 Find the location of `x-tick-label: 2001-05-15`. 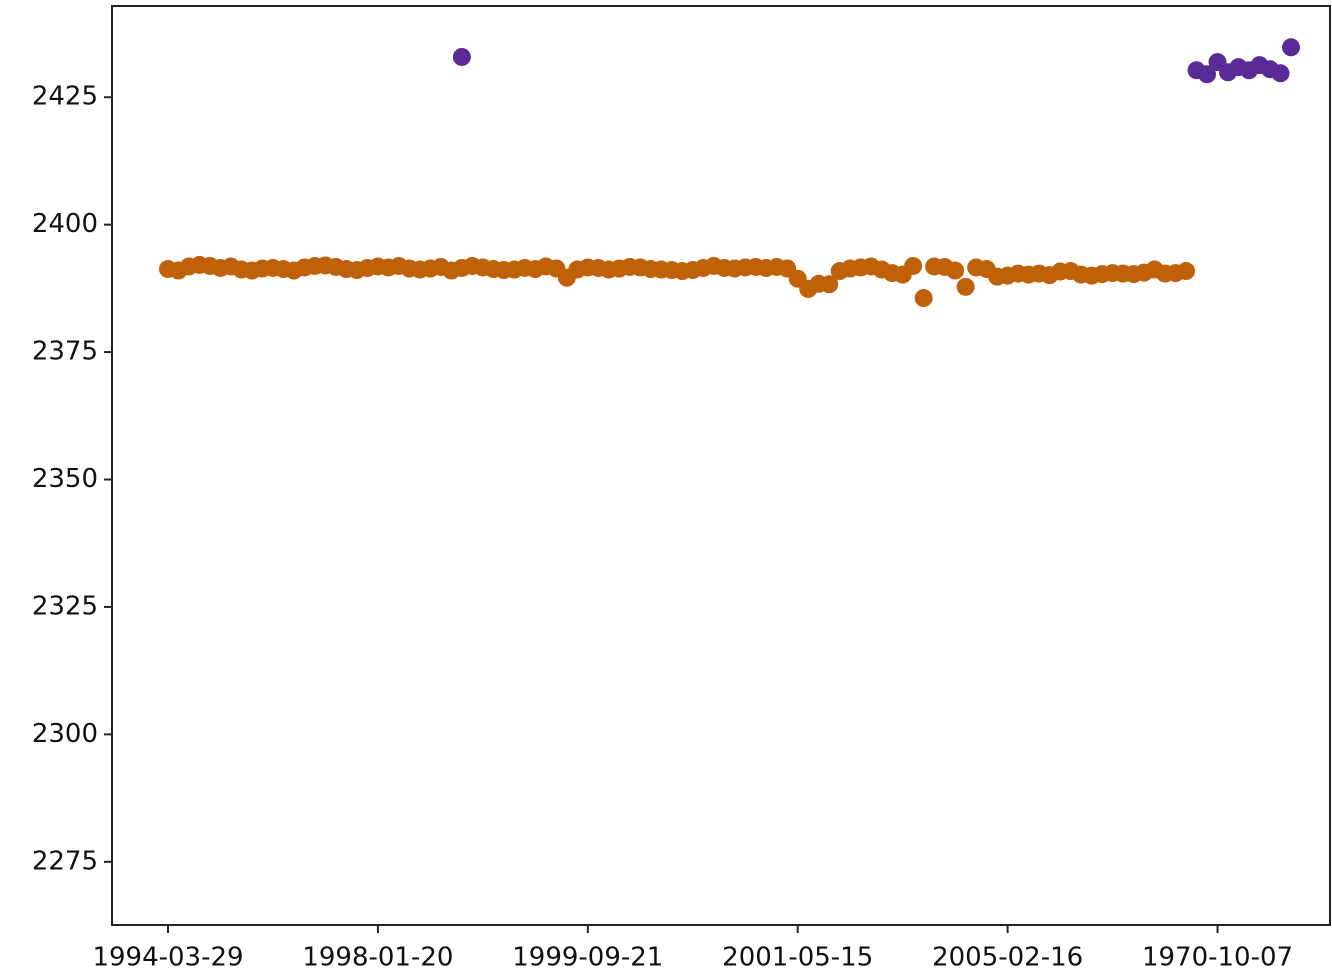

x-tick-label: 2001-05-15 is located at coordinates (797, 958).